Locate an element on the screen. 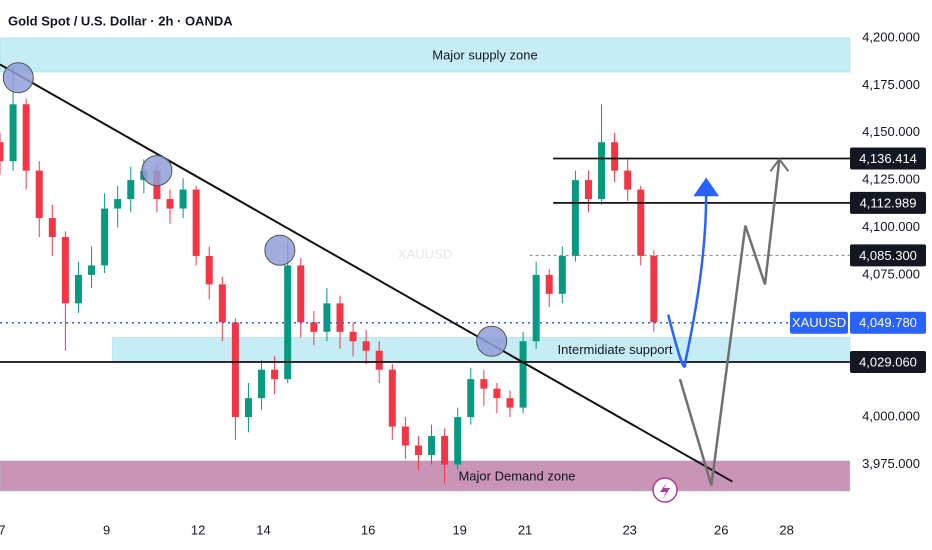 Image resolution: width=932 pixels, height=550 pixels. zone-label: Major supply zone is located at coordinates (485, 54).